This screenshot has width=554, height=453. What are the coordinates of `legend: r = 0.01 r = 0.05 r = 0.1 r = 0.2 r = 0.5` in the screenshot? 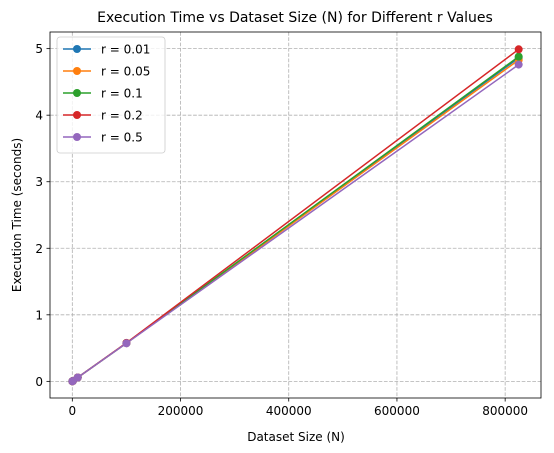 It's located at (111, 95).